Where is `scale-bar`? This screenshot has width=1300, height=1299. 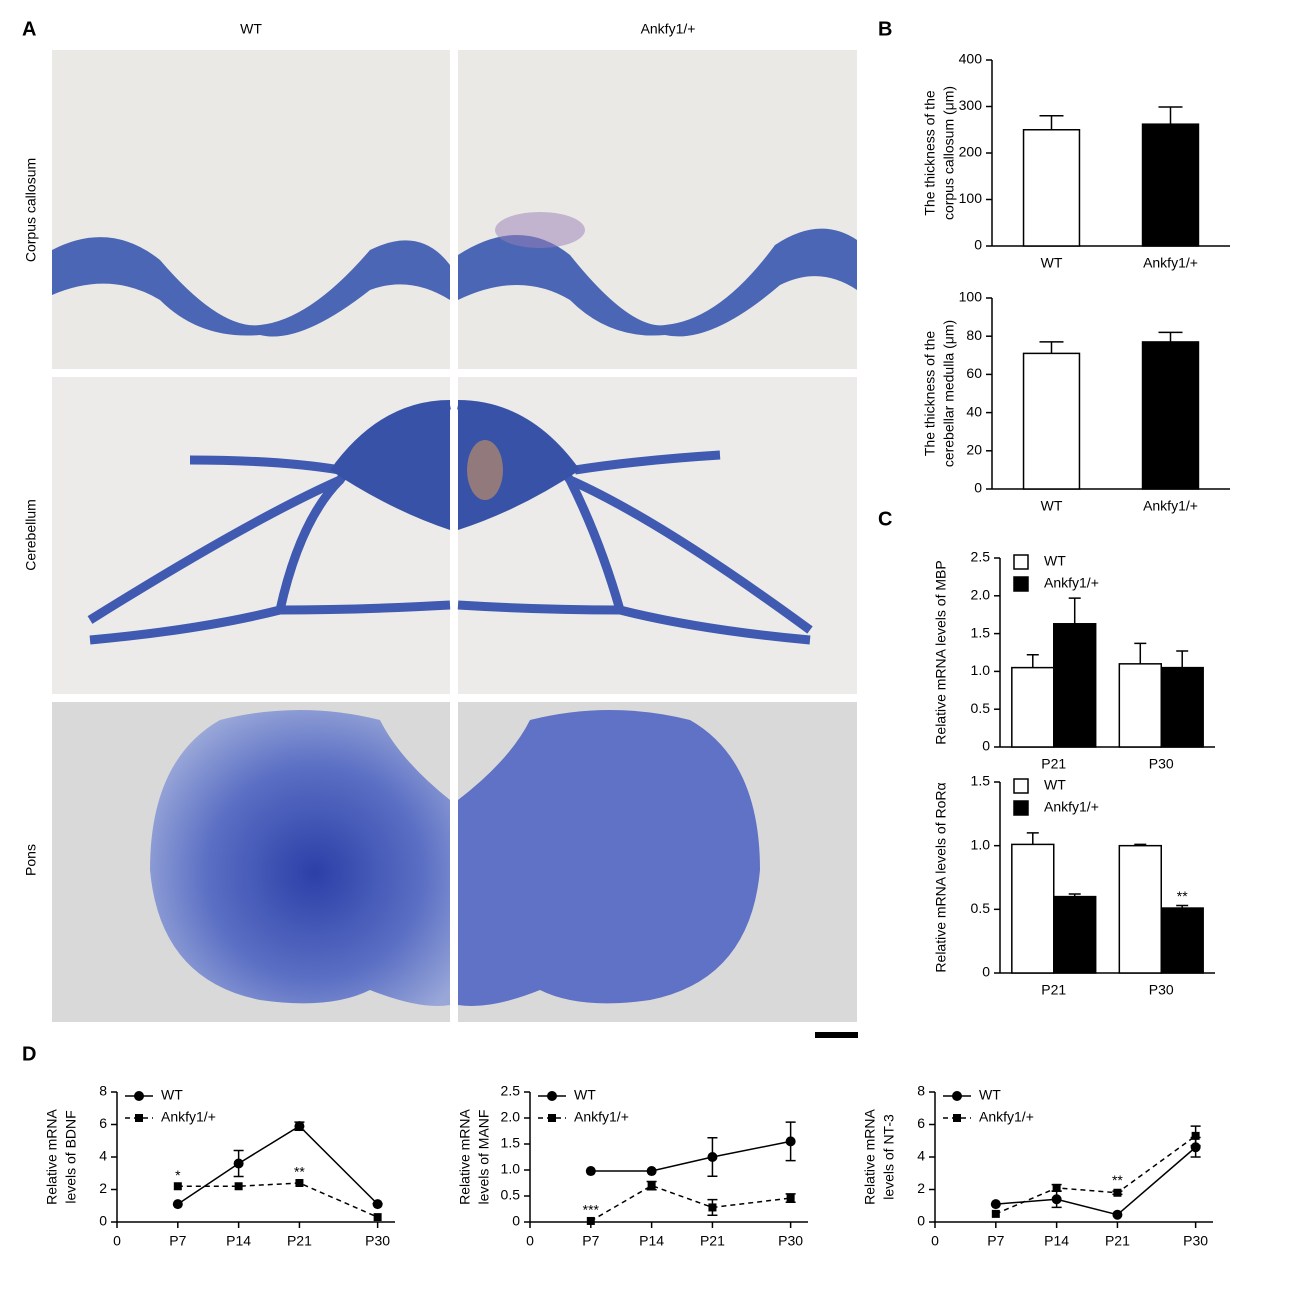
scale-bar is located at coordinates (836, 1035).